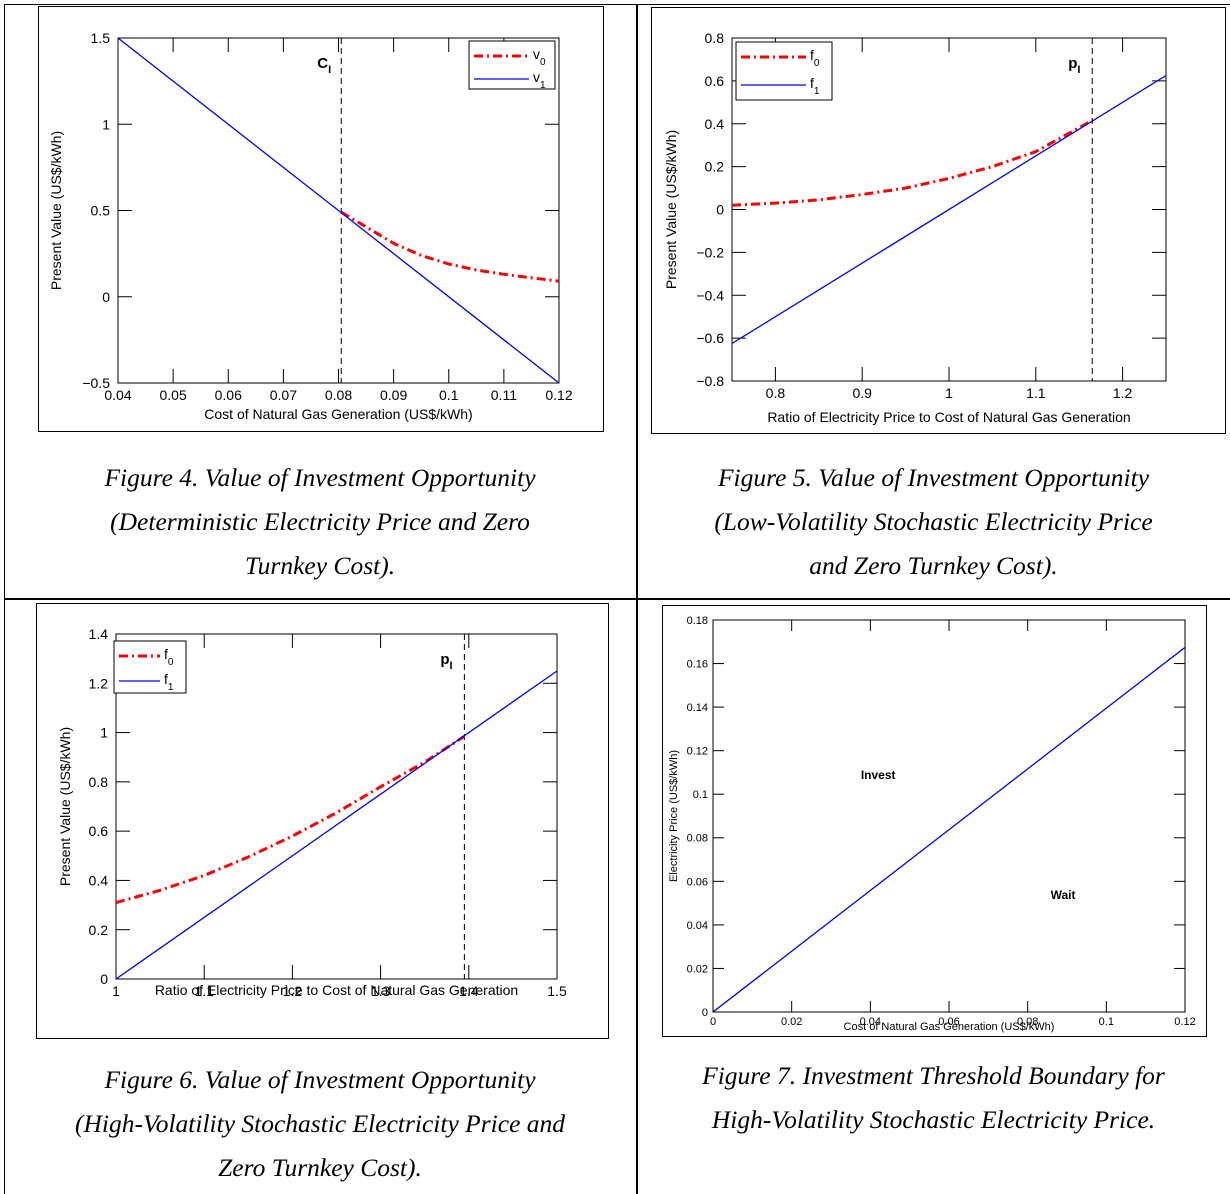 The height and width of the screenshot is (1194, 1230). What do you see at coordinates (504, 395) in the screenshot?
I see `x-tick-label: 0.11` at bounding box center [504, 395].